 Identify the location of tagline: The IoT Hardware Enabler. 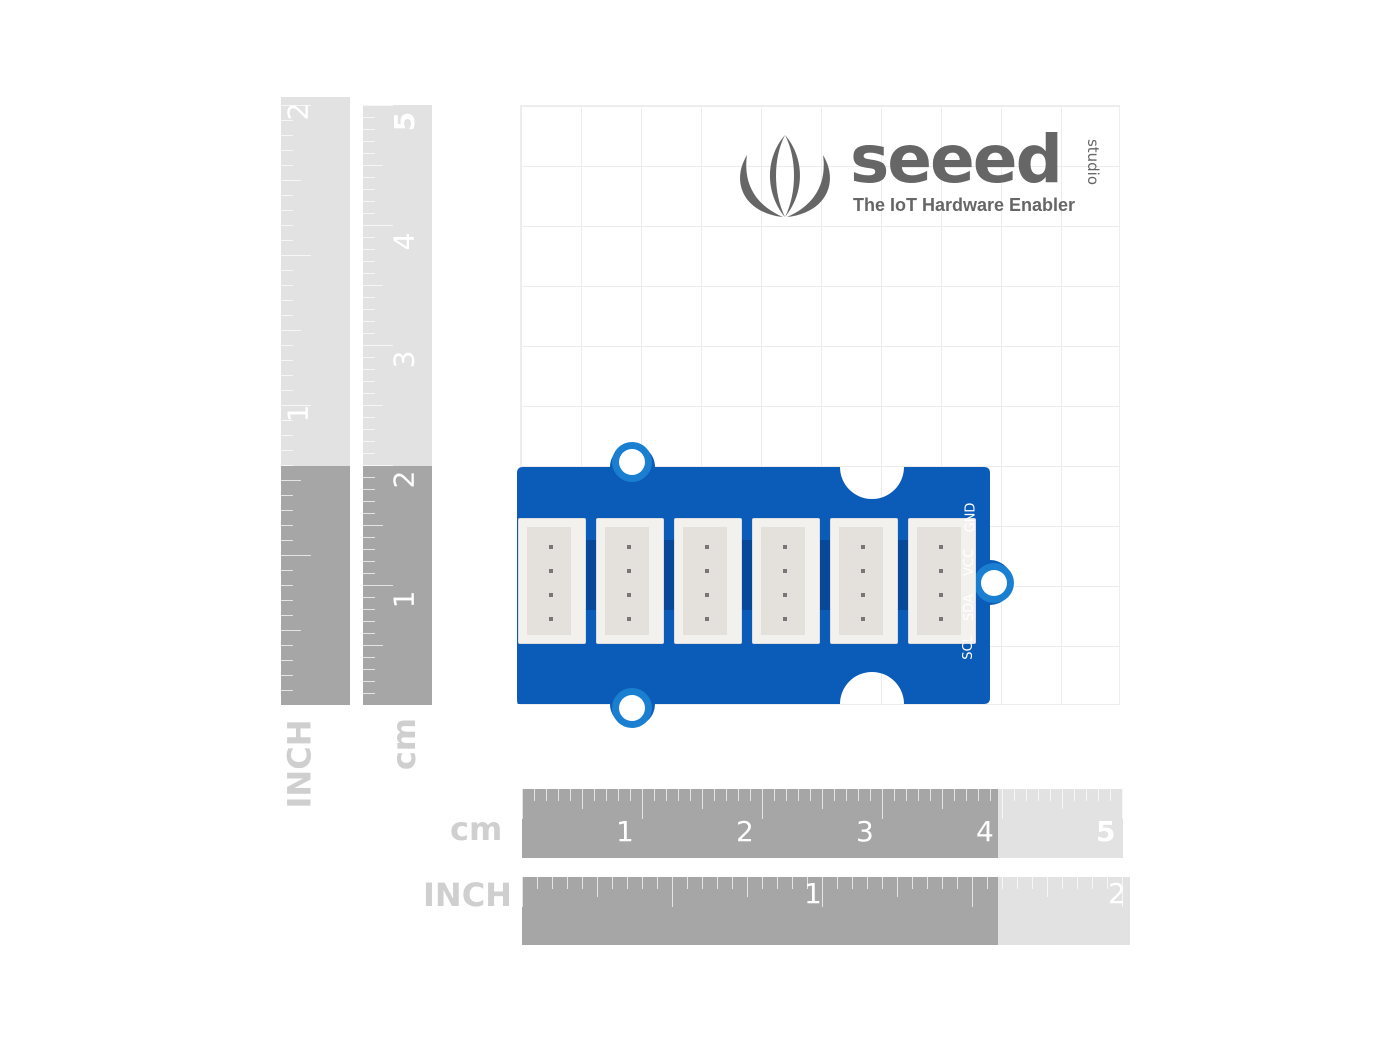
(964, 205).